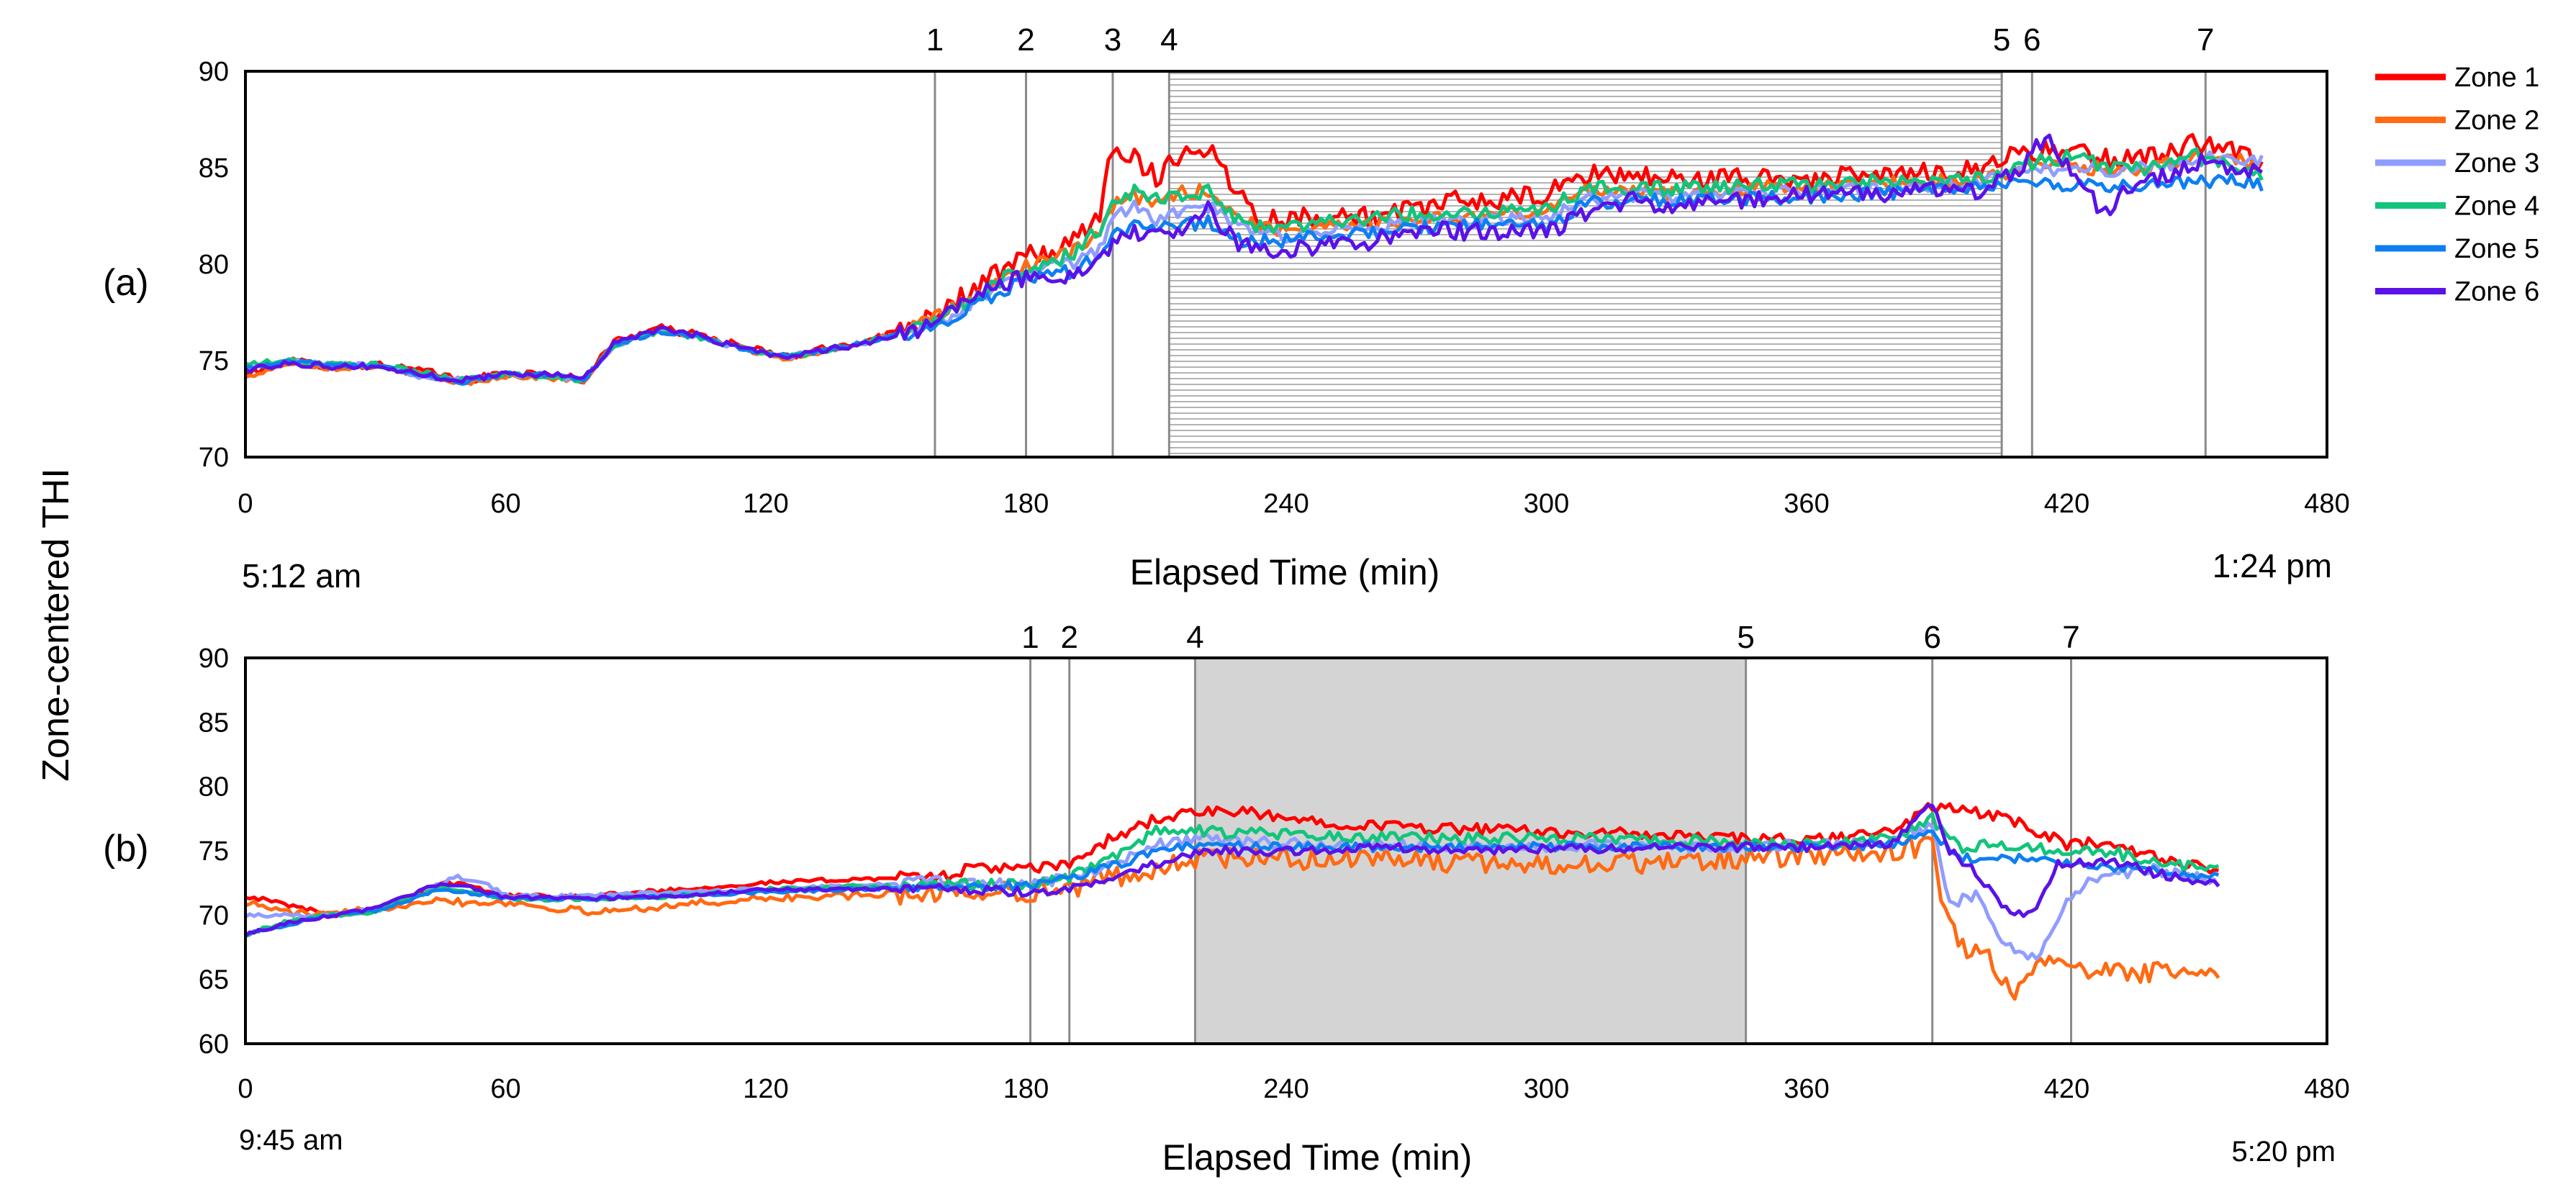 The height and width of the screenshot is (1192, 2576). Describe the element at coordinates (126, 849) in the screenshot. I see `panel-label-b: (b)` at that location.